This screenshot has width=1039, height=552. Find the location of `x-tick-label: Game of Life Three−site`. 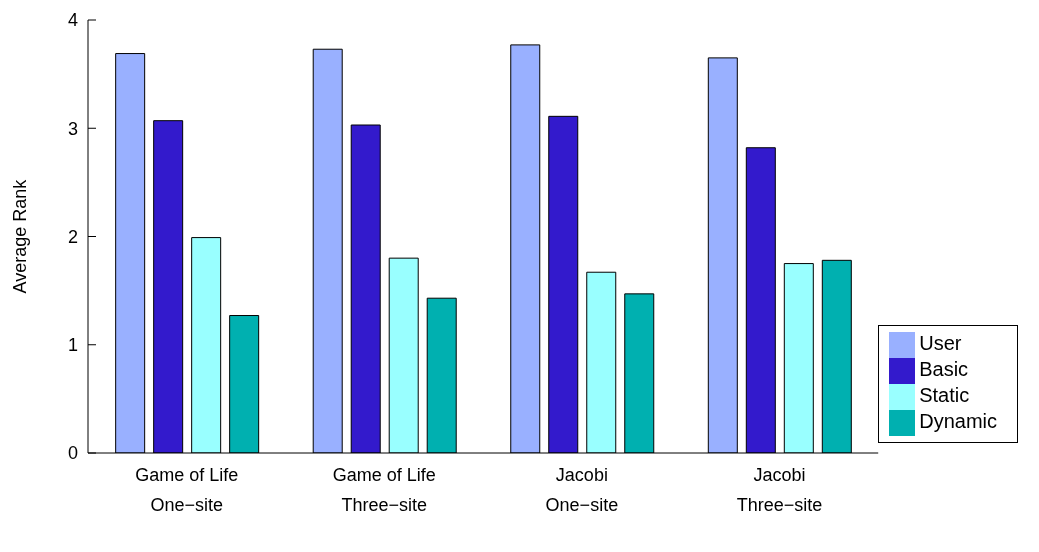

x-tick-label: Game of Life Three−site is located at coordinates (384, 490).